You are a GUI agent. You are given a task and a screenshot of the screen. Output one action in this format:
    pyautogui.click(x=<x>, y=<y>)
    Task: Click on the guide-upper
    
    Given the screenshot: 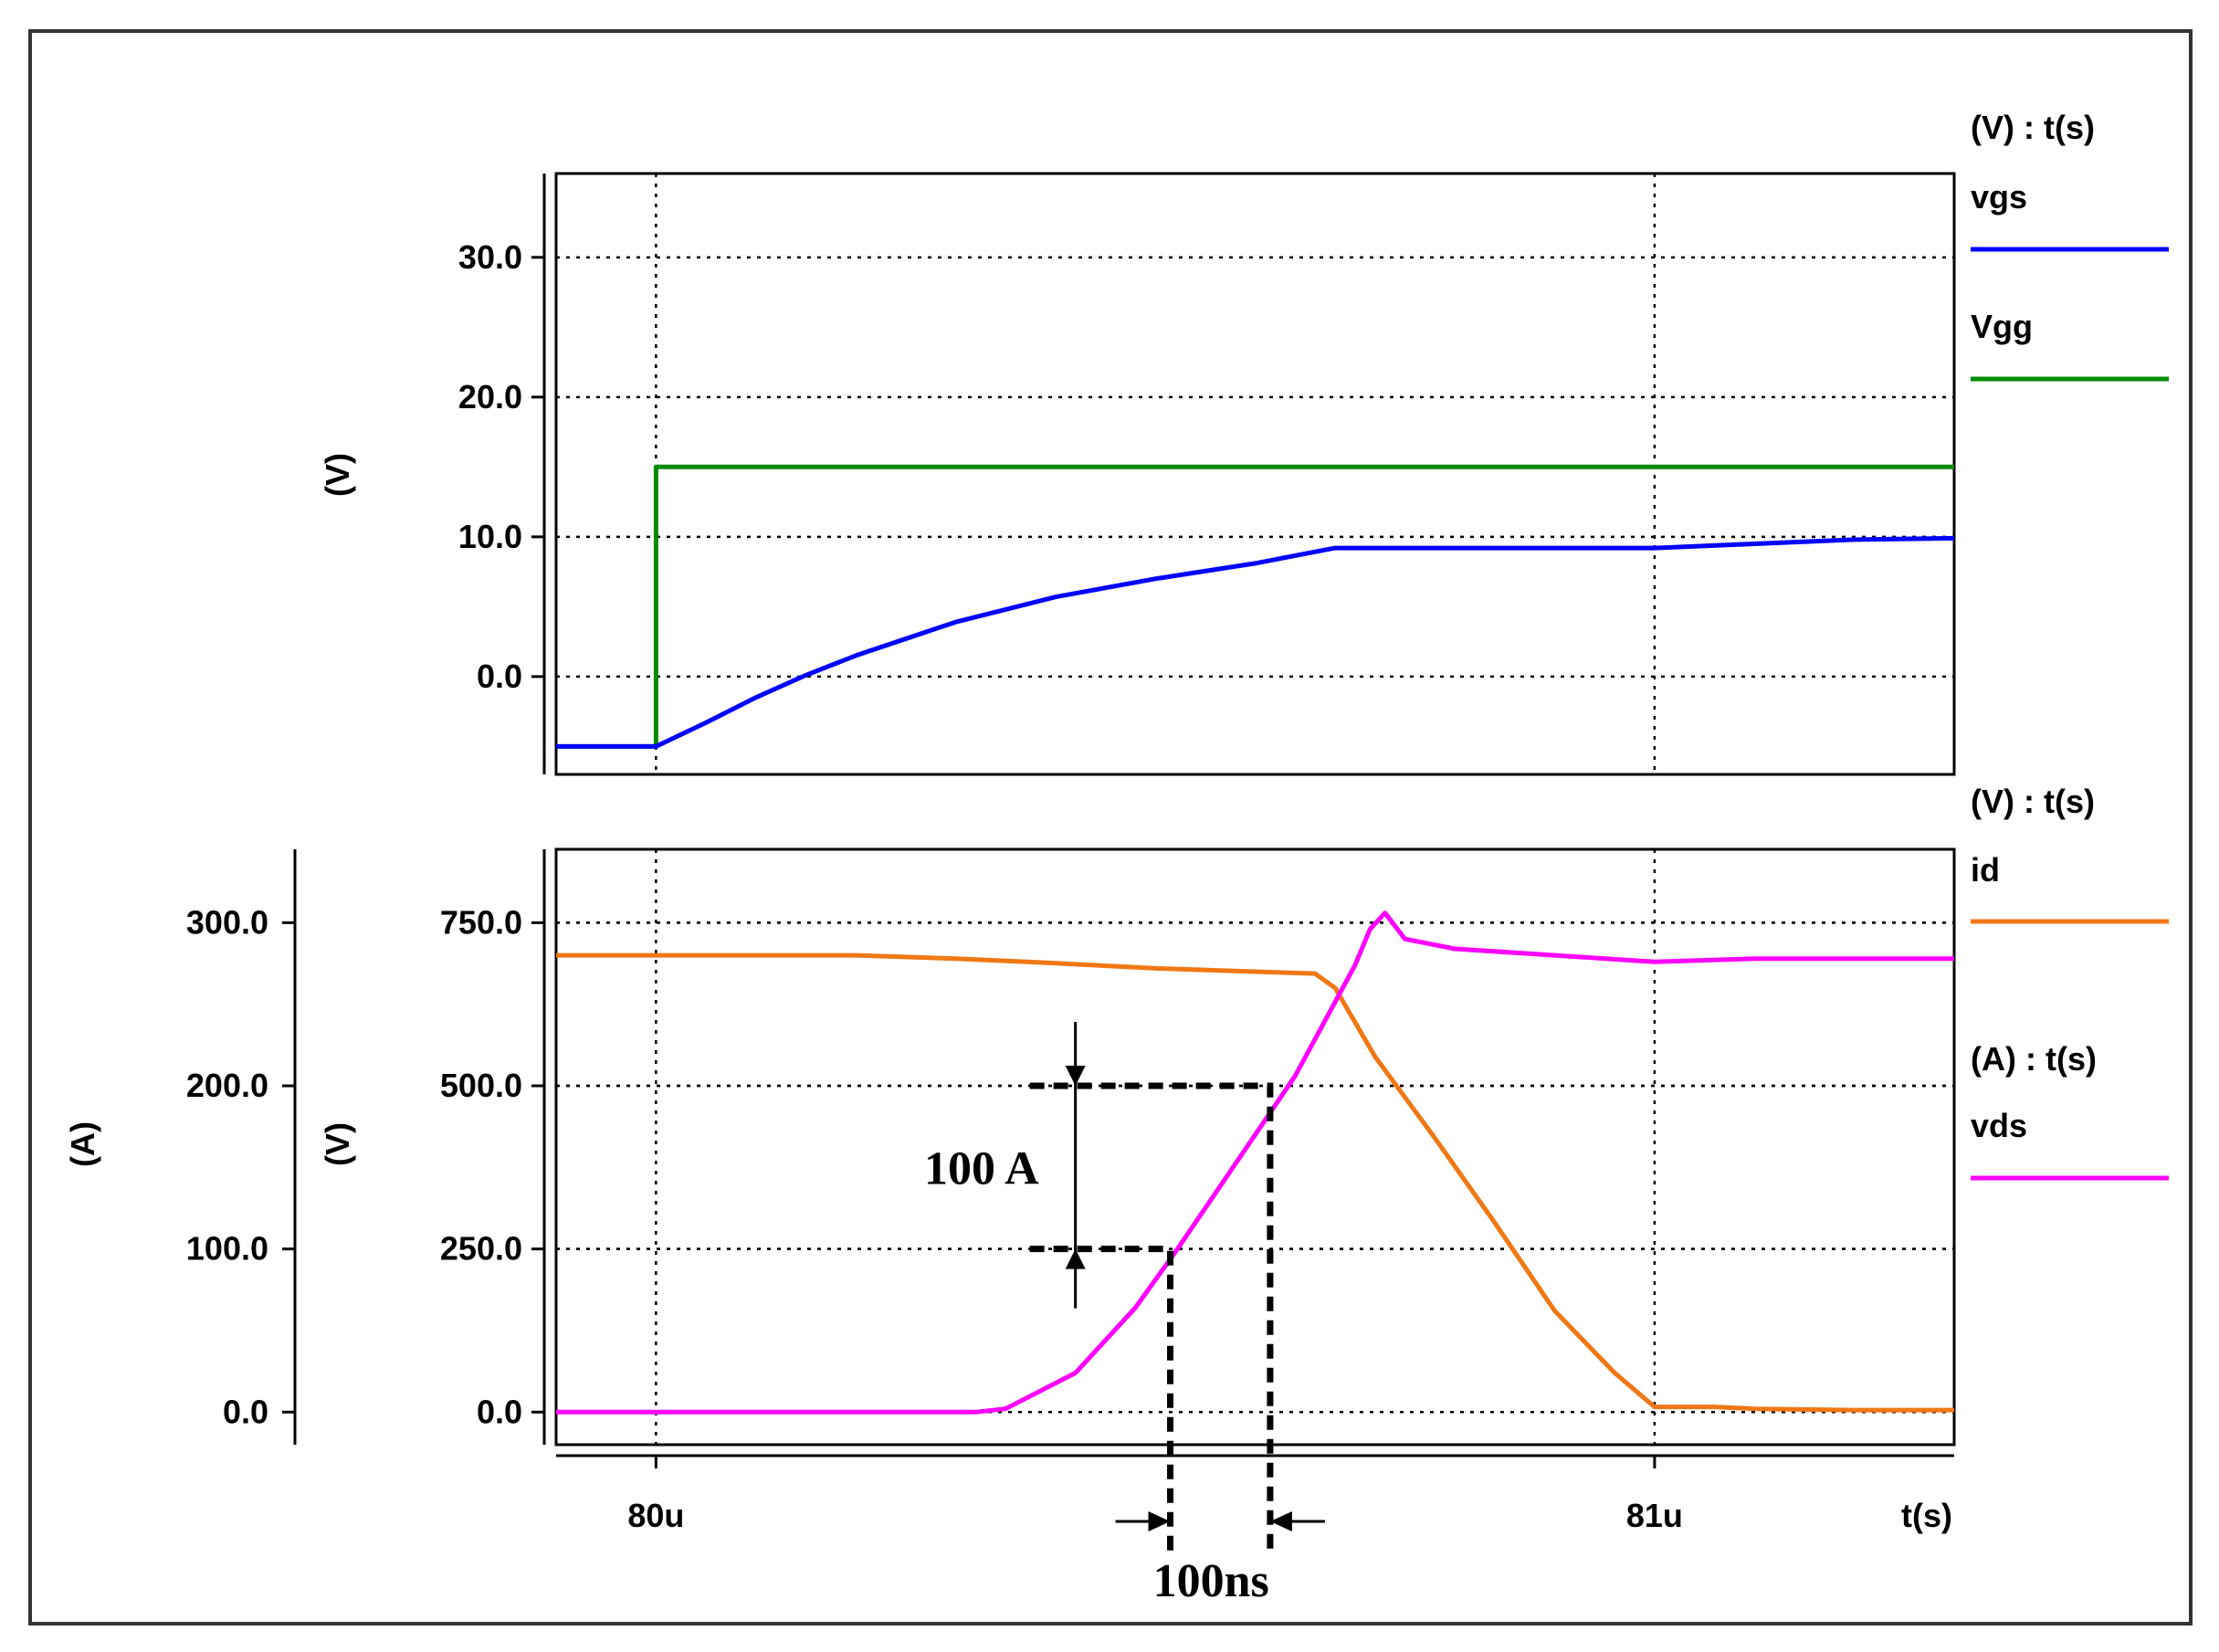 What is the action you would take?
    pyautogui.click(x=1151, y=1317)
    